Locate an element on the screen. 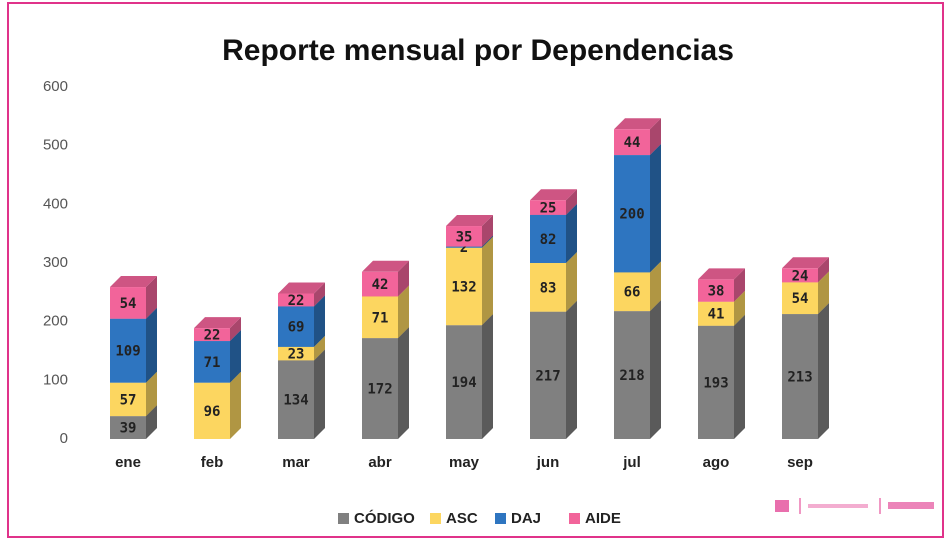 This screenshot has width=949, height=541. value-label: 213 is located at coordinates (799, 378).